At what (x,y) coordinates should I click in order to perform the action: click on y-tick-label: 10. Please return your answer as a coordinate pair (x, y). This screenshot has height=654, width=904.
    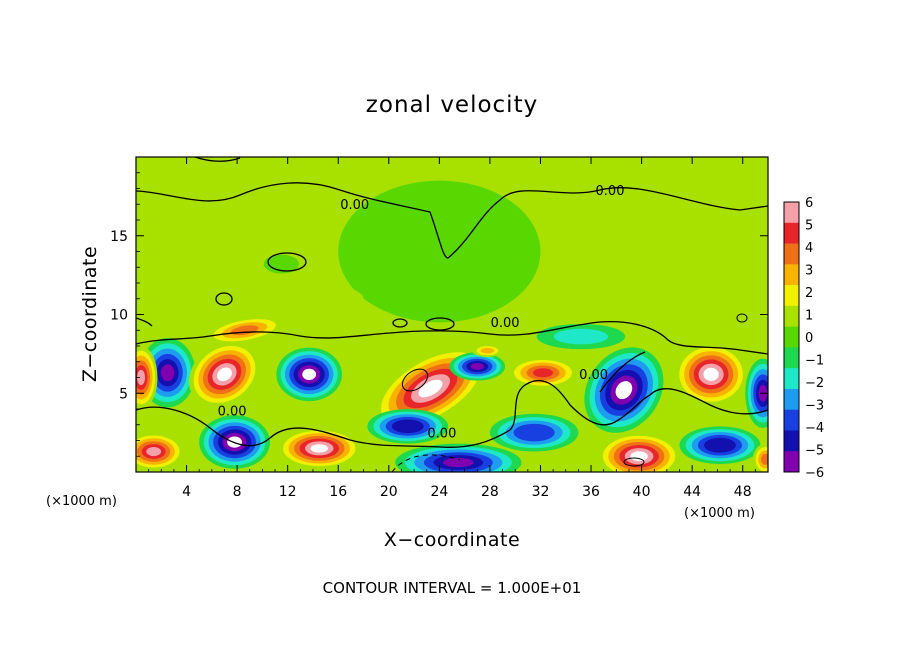
    Looking at the image, I should click on (119, 316).